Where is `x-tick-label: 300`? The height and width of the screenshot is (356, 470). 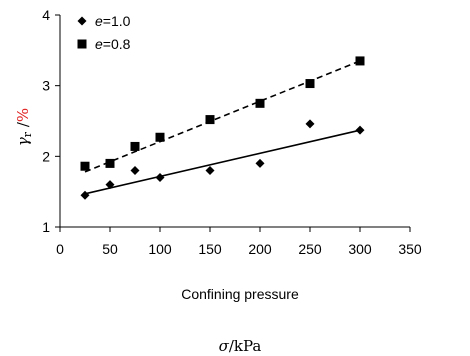
x-tick-label: 300 is located at coordinates (360, 249).